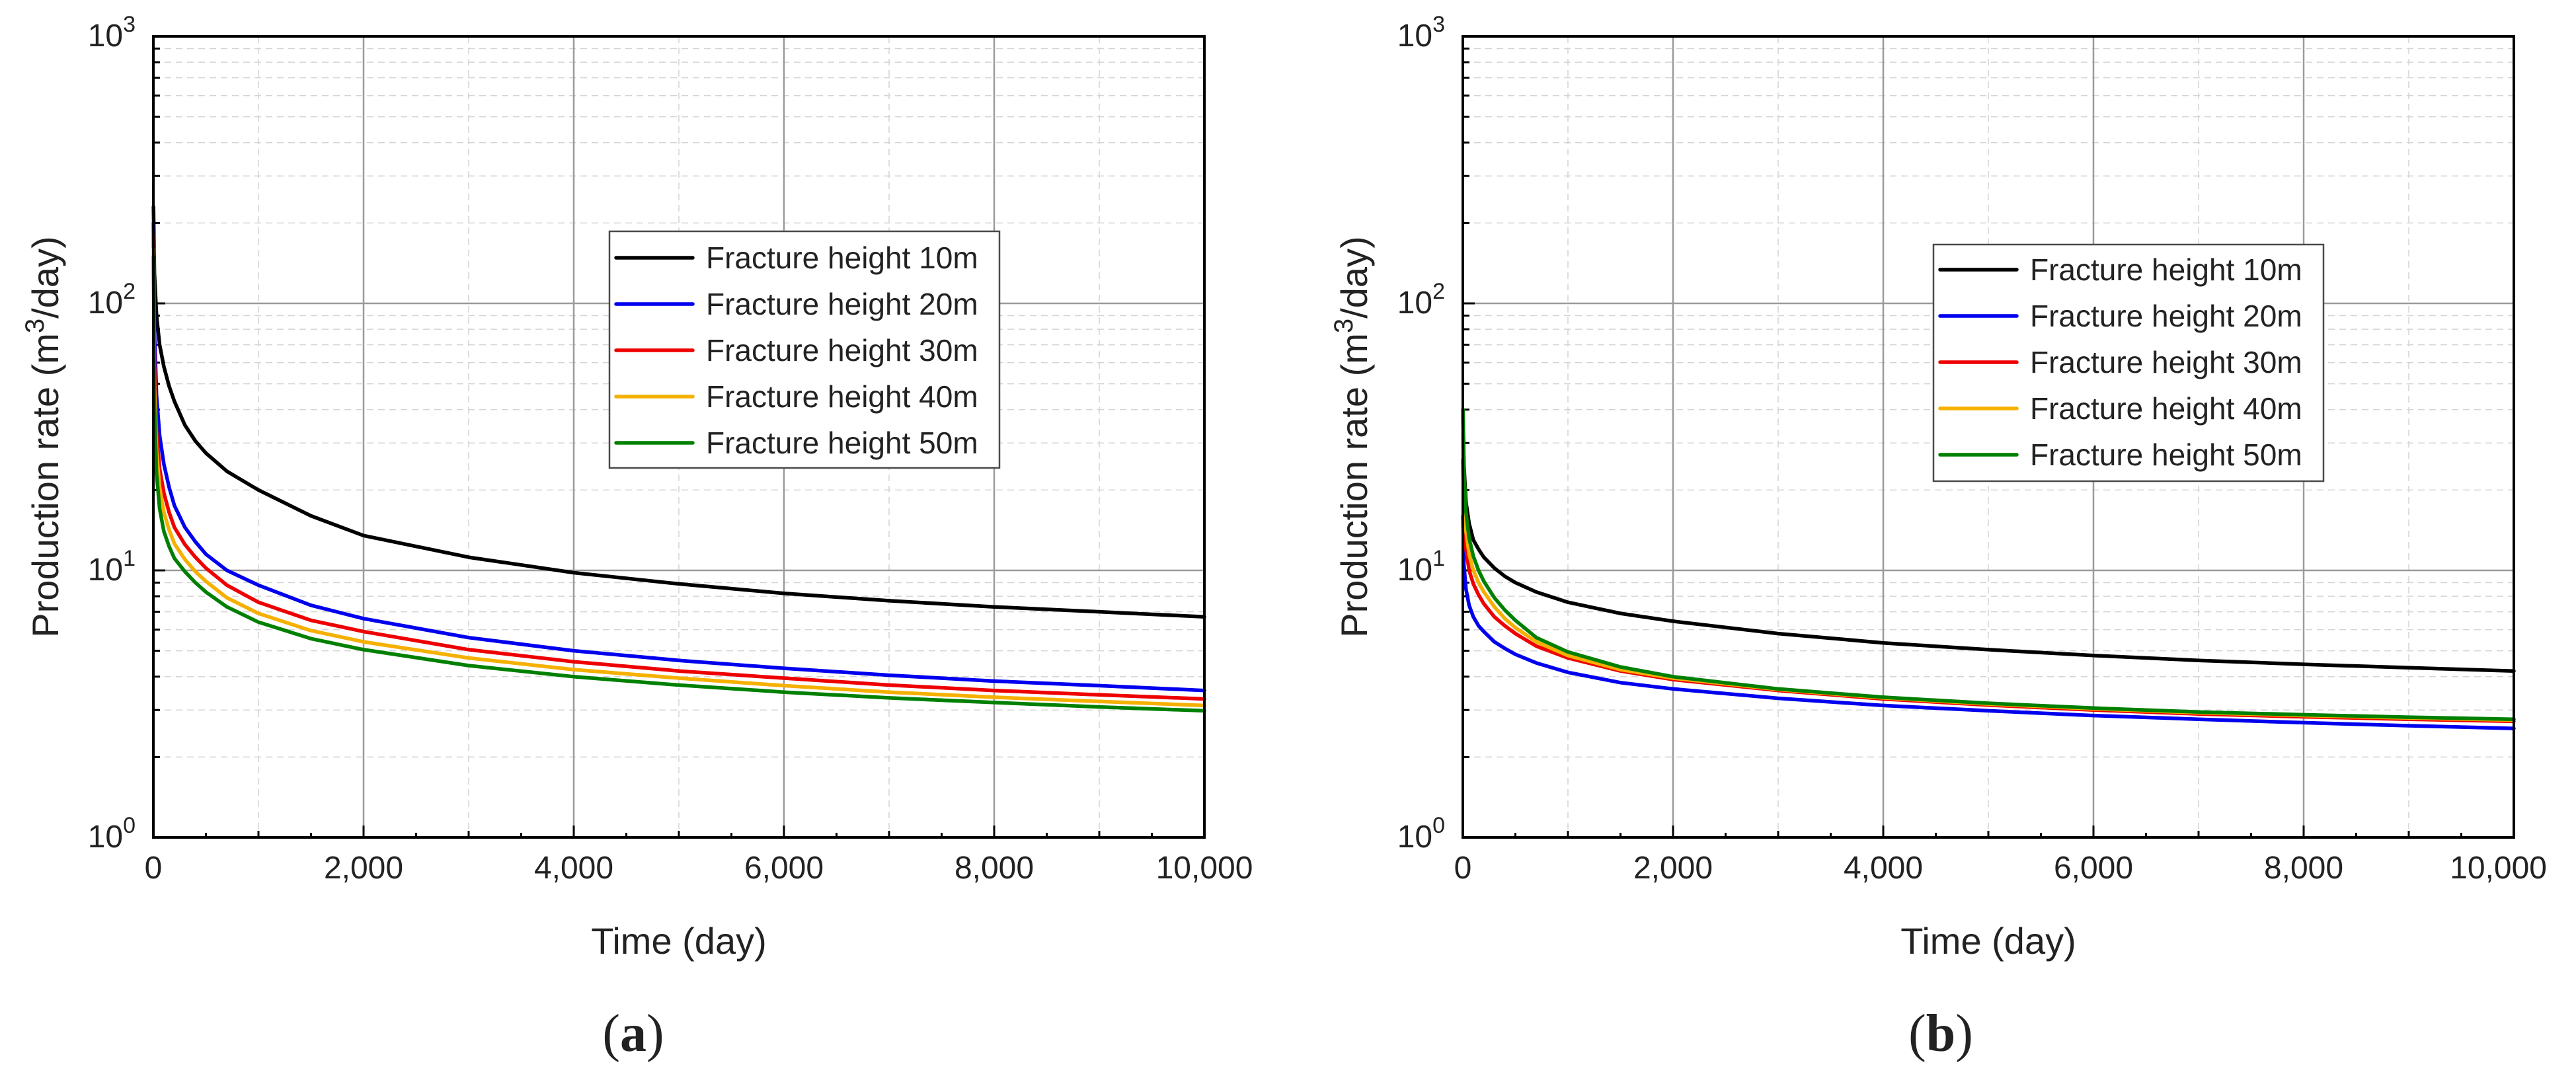 This screenshot has width=2576, height=1078. Describe the element at coordinates (1421, 433) in the screenshot. I see `y-tick-labels-b: 10⁰ 10¹ 10² 10³` at that location.